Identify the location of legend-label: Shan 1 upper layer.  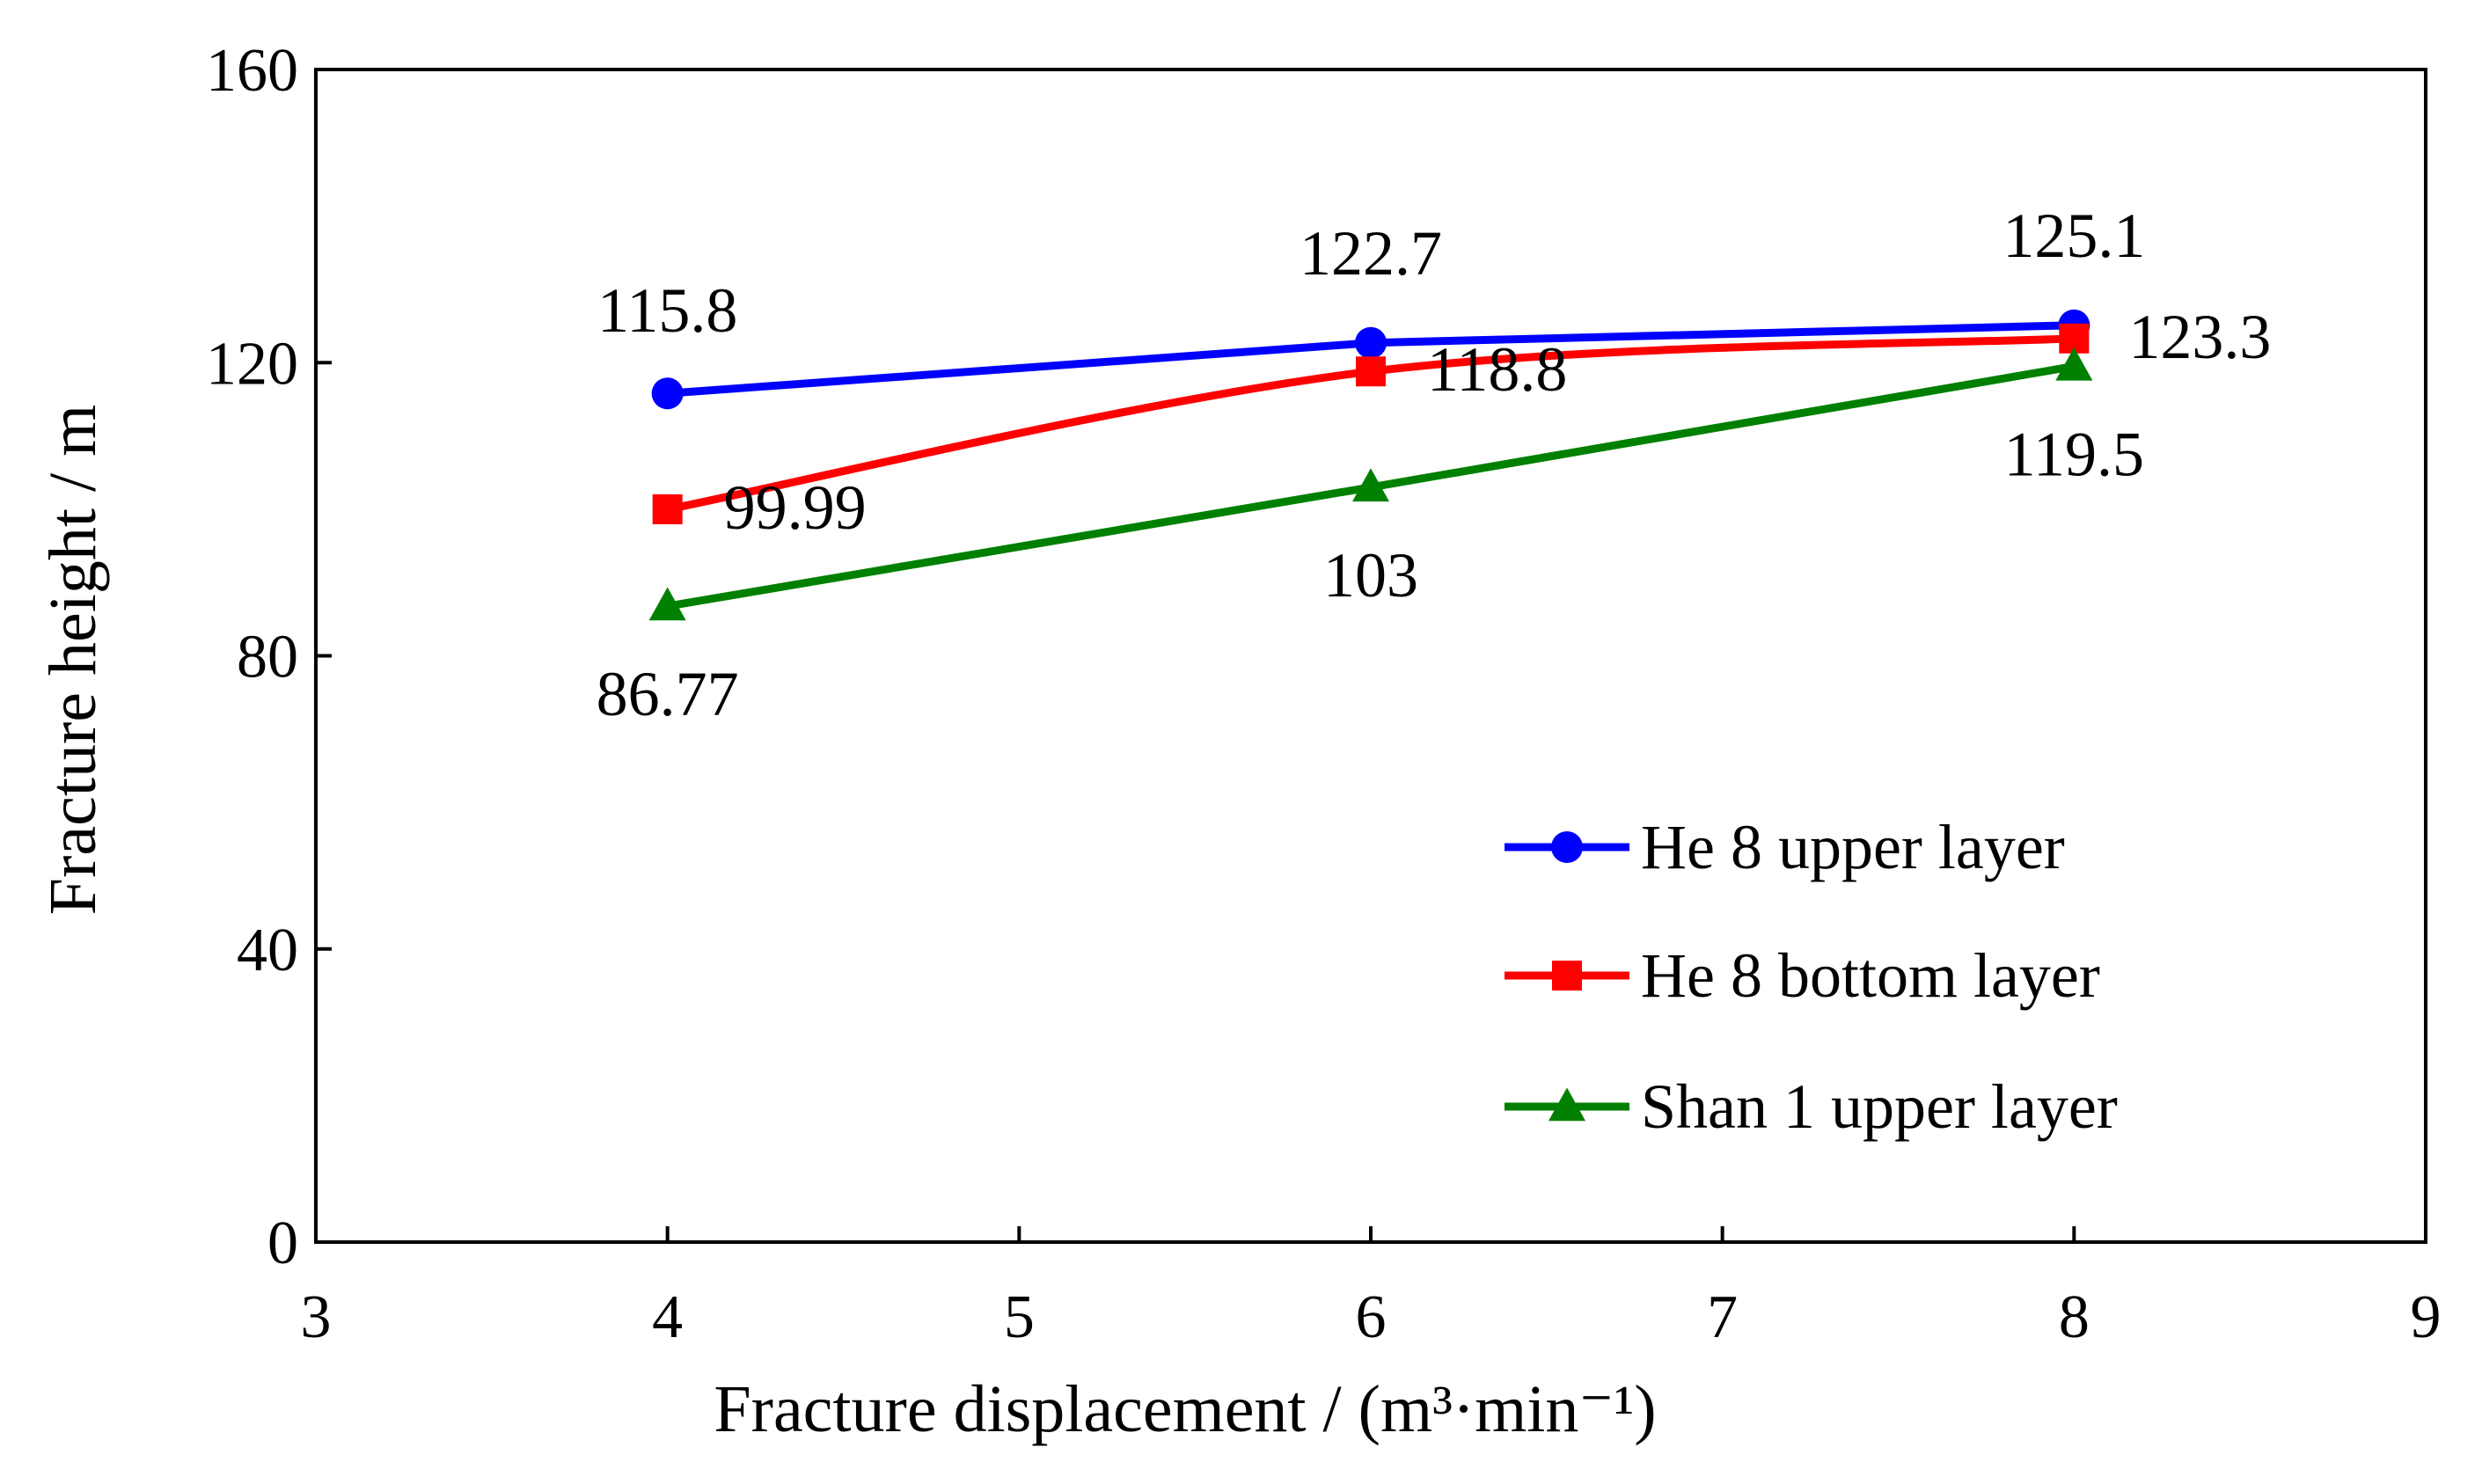
(1879, 1106).